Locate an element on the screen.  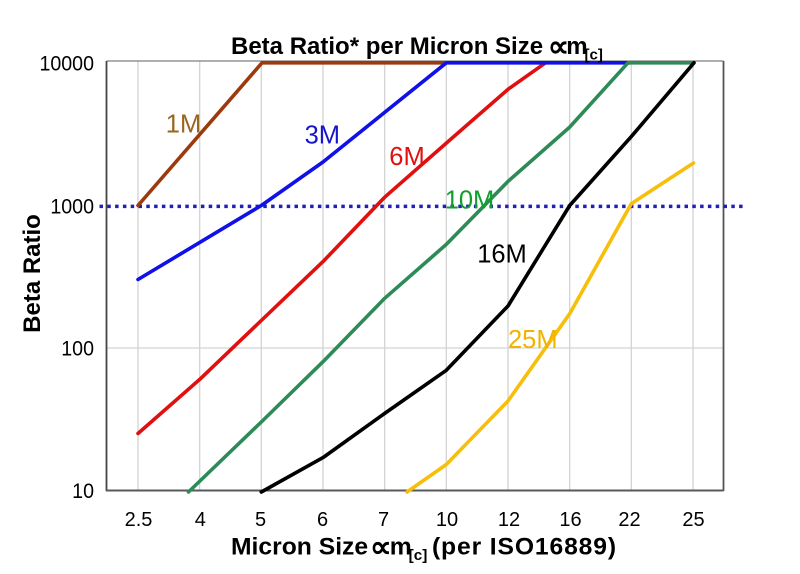
svg-text: Beta Ratio is located at coordinates (32, 273).